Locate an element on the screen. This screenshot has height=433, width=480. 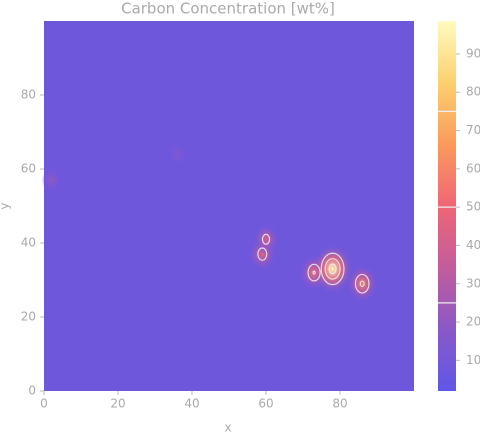
colorbar-tick-label: 50 is located at coordinates (473, 207).